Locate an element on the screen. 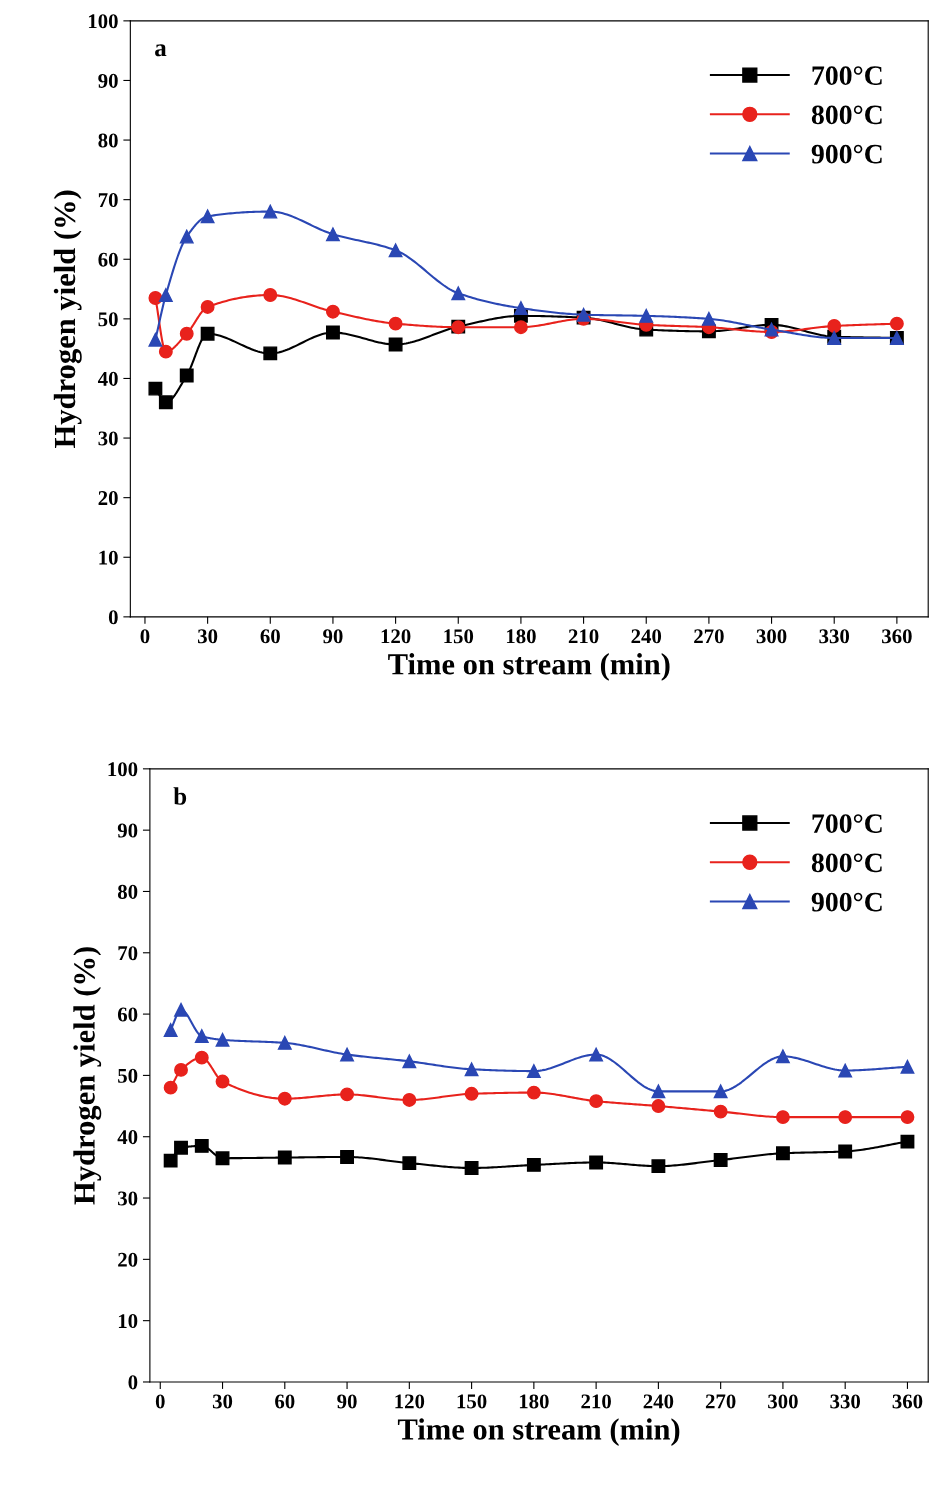 The width and height of the screenshot is (931, 1490). x-tick-label: 270 is located at coordinates (720, 1401).